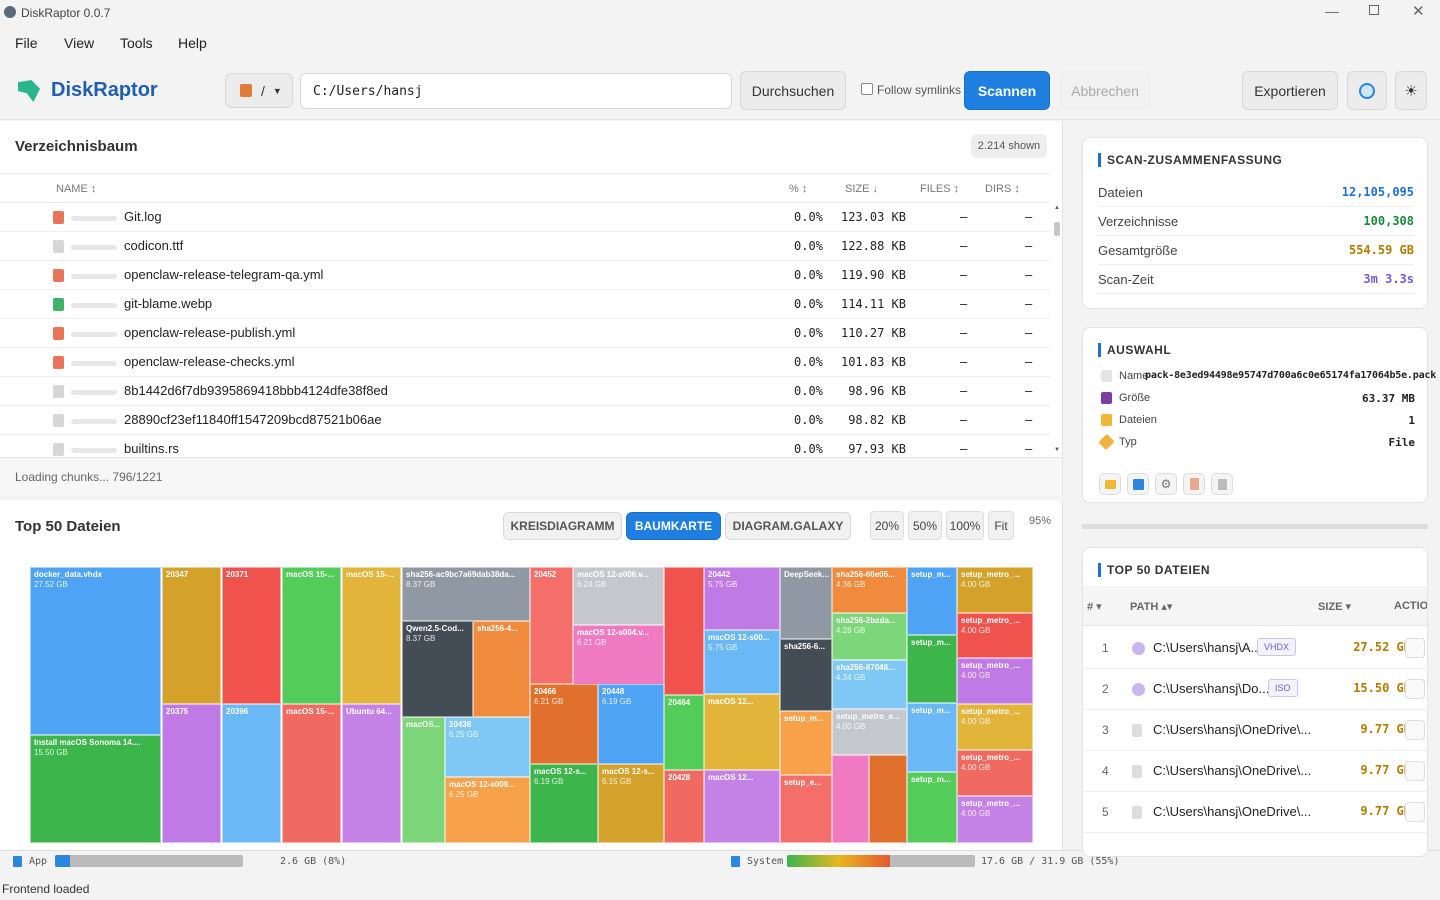  Describe the element at coordinates (869, 636) in the screenshot. I see `treemap-cell: sha256-2bada... 4.28 GB` at that location.